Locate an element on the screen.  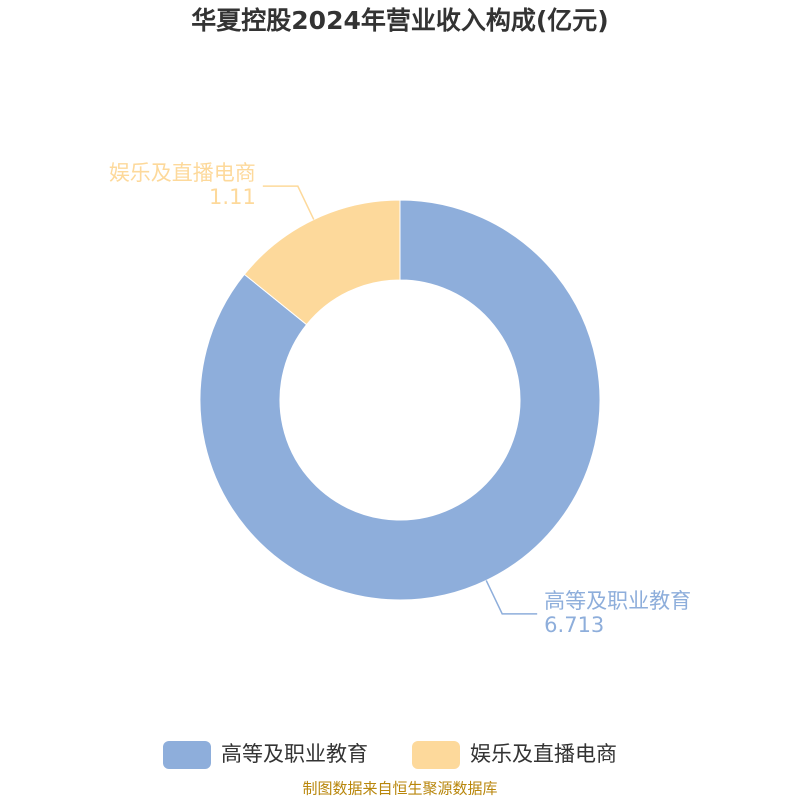
legend-label: 高等及职业教育 is located at coordinates (294, 754).